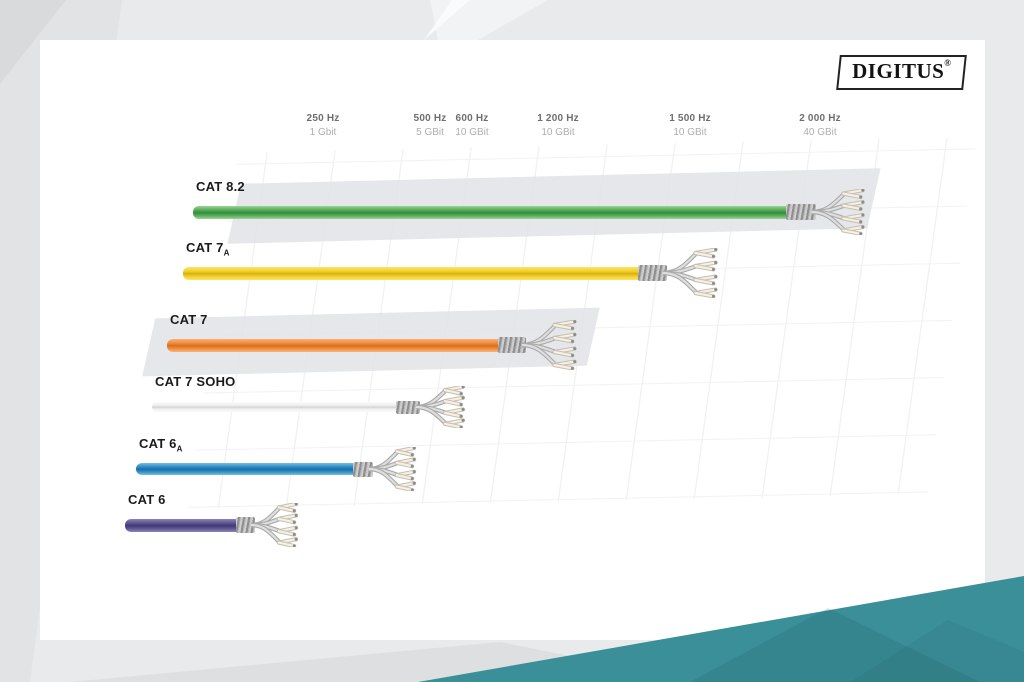  What do you see at coordinates (472, 118) in the screenshot?
I see `axis-tick-frequency: 600 Hz` at bounding box center [472, 118].